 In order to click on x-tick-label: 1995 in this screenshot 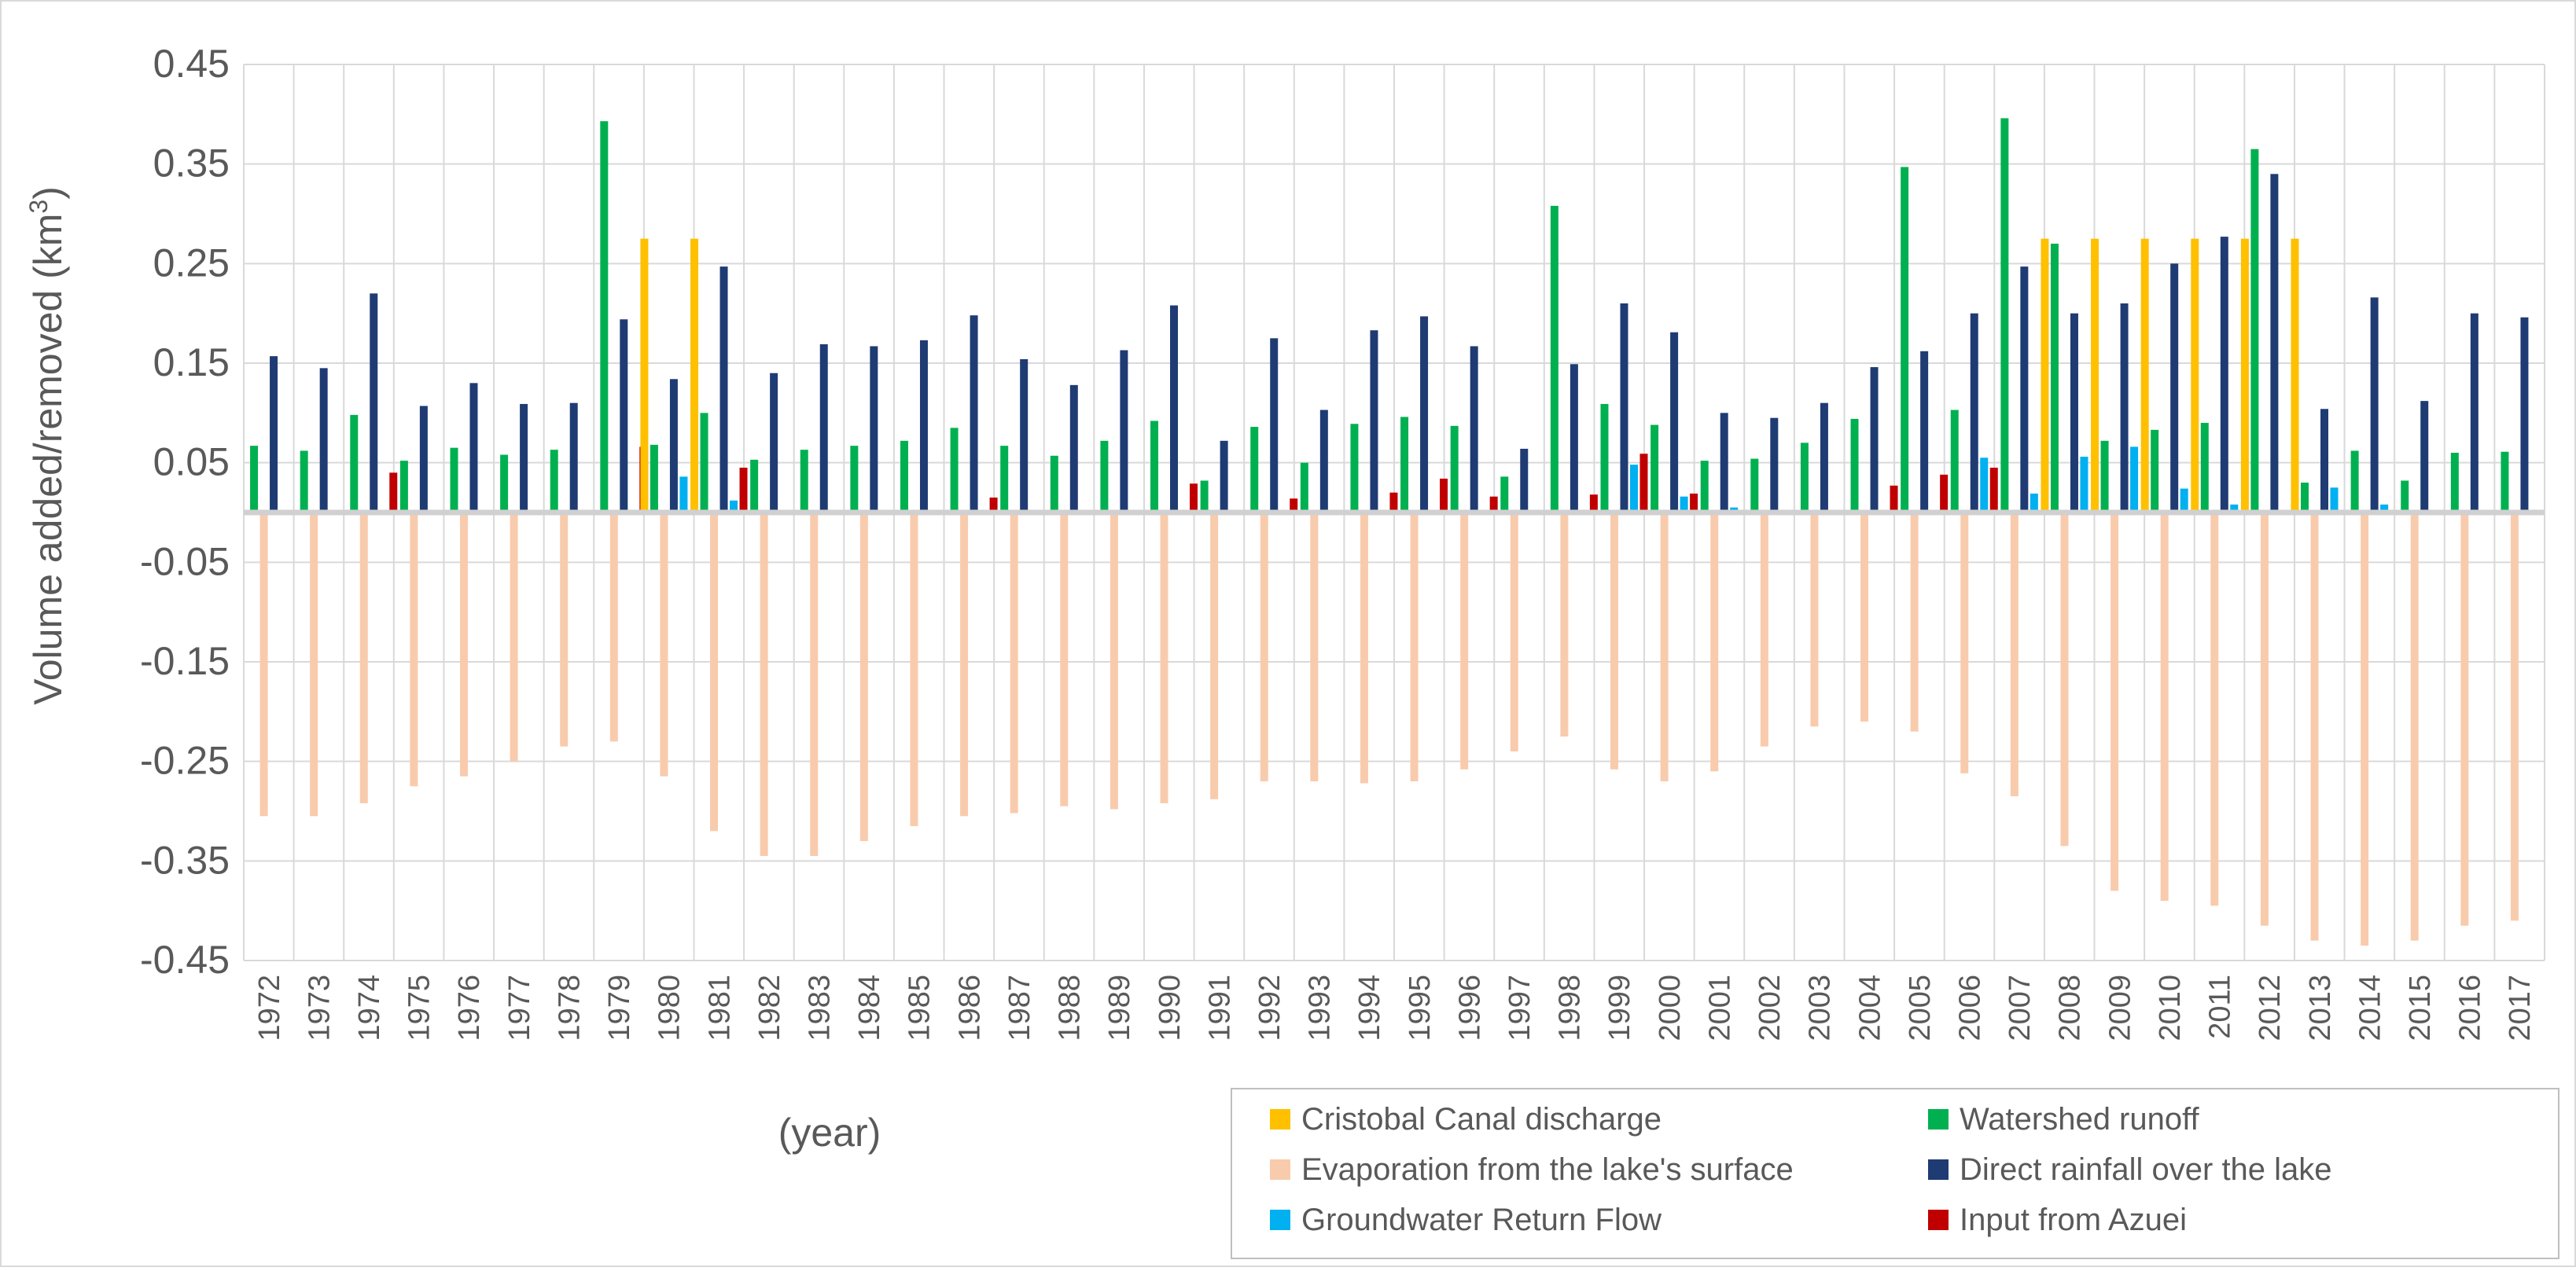, I will do `click(1420, 1008)`.